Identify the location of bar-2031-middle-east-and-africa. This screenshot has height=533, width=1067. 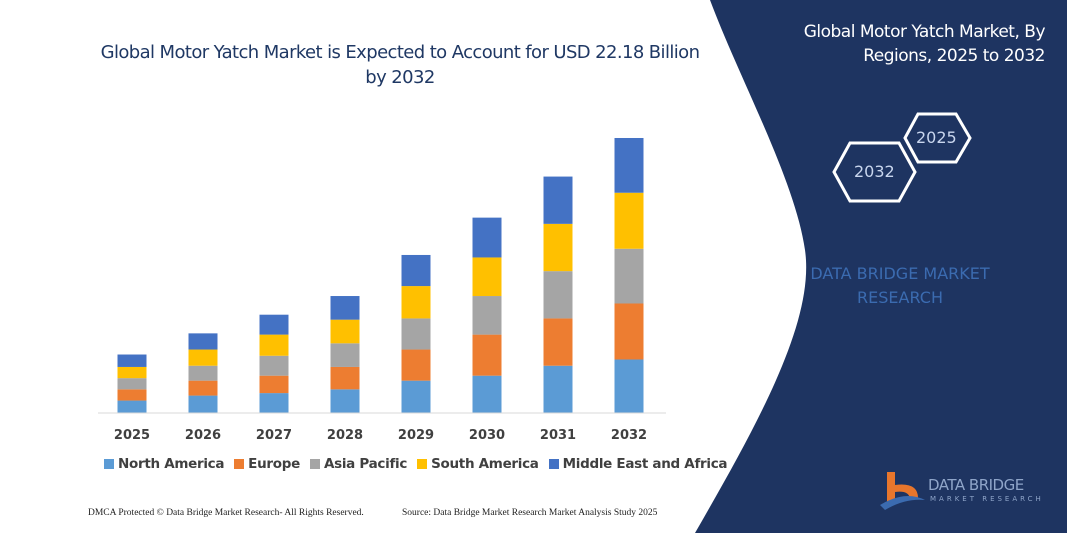
(558, 200).